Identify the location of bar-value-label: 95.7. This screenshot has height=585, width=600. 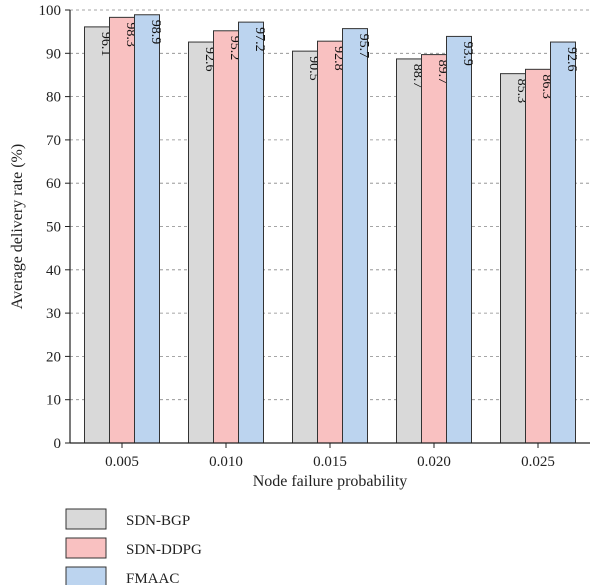
(363, 46).